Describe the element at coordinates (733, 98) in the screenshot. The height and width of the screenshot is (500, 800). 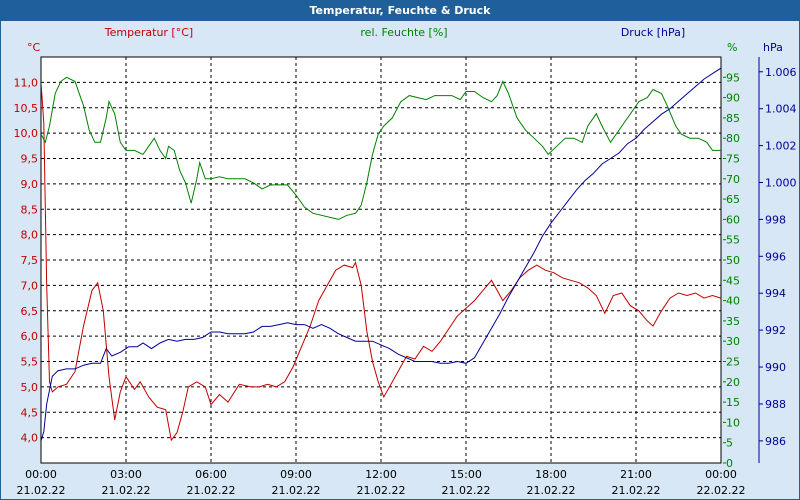
I see `humidity-tick-label: 90` at that location.